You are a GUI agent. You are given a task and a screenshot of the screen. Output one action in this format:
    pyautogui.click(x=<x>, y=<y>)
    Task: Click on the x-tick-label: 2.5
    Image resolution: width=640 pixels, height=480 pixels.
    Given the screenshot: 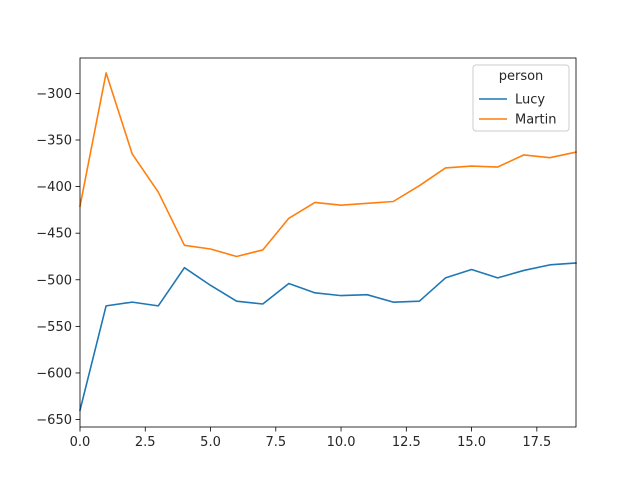 What is the action you would take?
    pyautogui.click(x=145, y=442)
    